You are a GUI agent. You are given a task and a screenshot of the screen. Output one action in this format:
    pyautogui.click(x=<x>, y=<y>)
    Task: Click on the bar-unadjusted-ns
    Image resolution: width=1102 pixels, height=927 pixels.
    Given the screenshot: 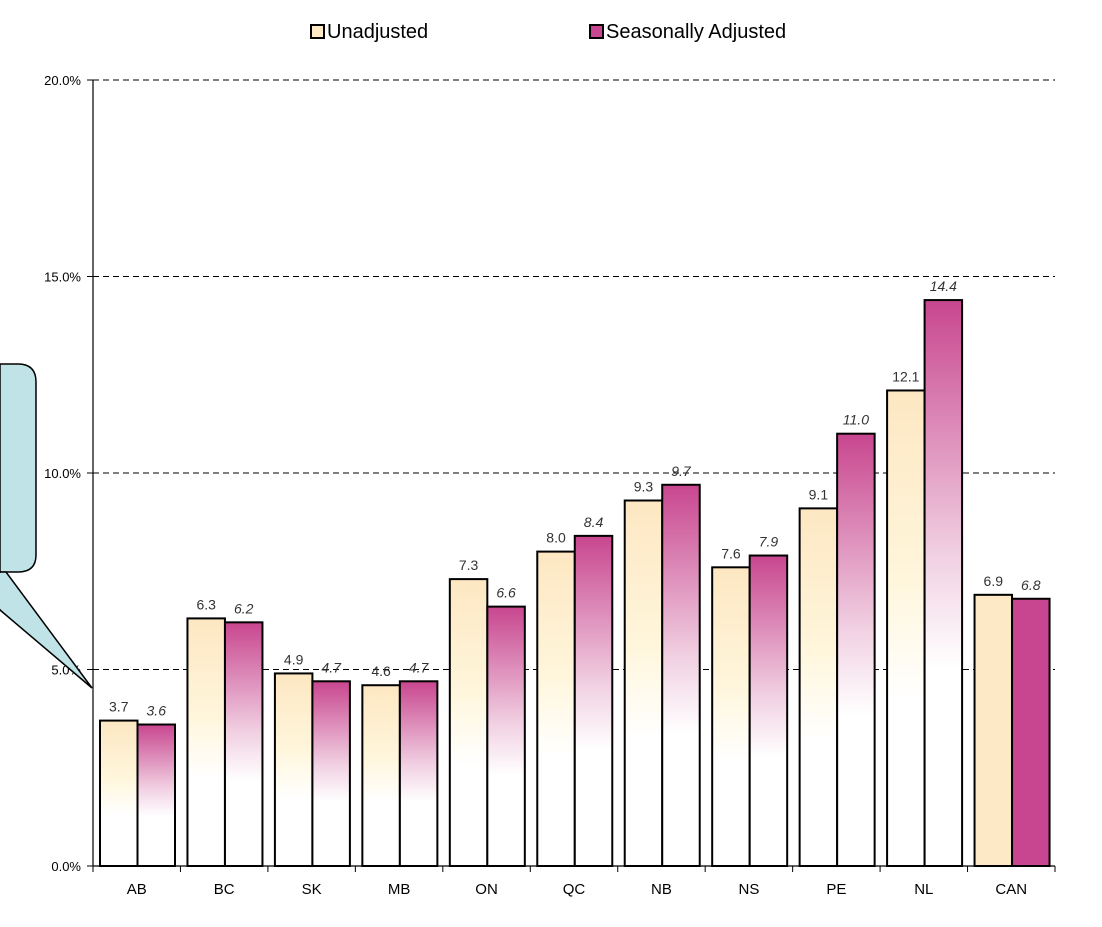 What is the action you would take?
    pyautogui.click(x=731, y=716)
    